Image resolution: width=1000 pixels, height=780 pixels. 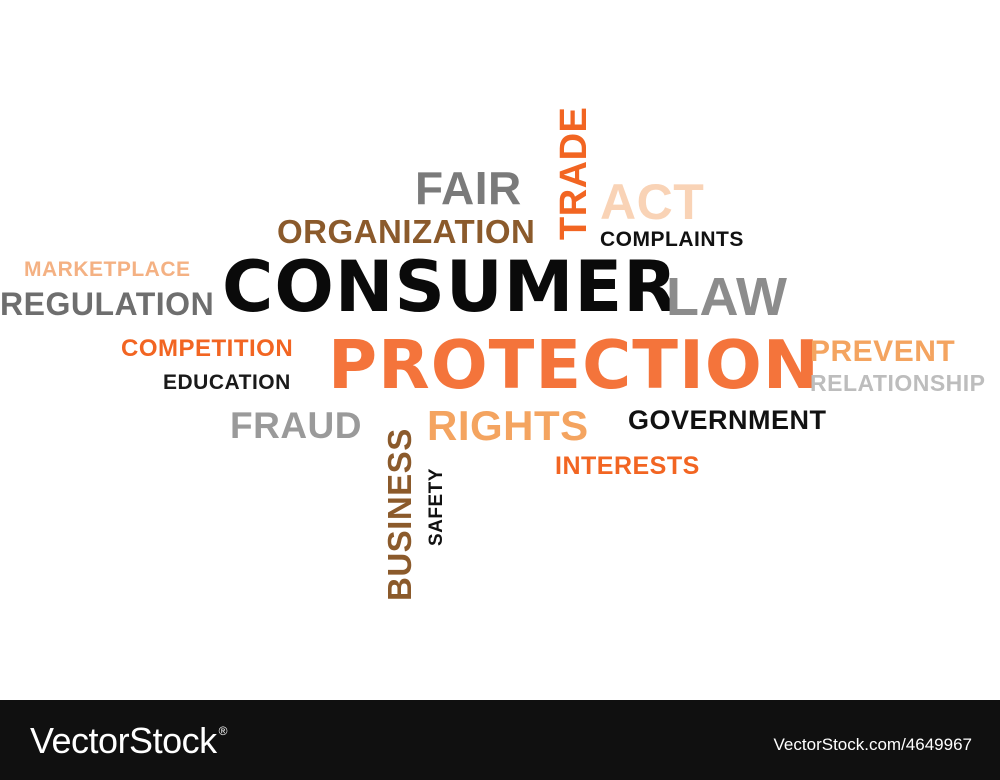 What do you see at coordinates (107, 269) in the screenshot?
I see `word-marketplace: MARKETPLACE` at bounding box center [107, 269].